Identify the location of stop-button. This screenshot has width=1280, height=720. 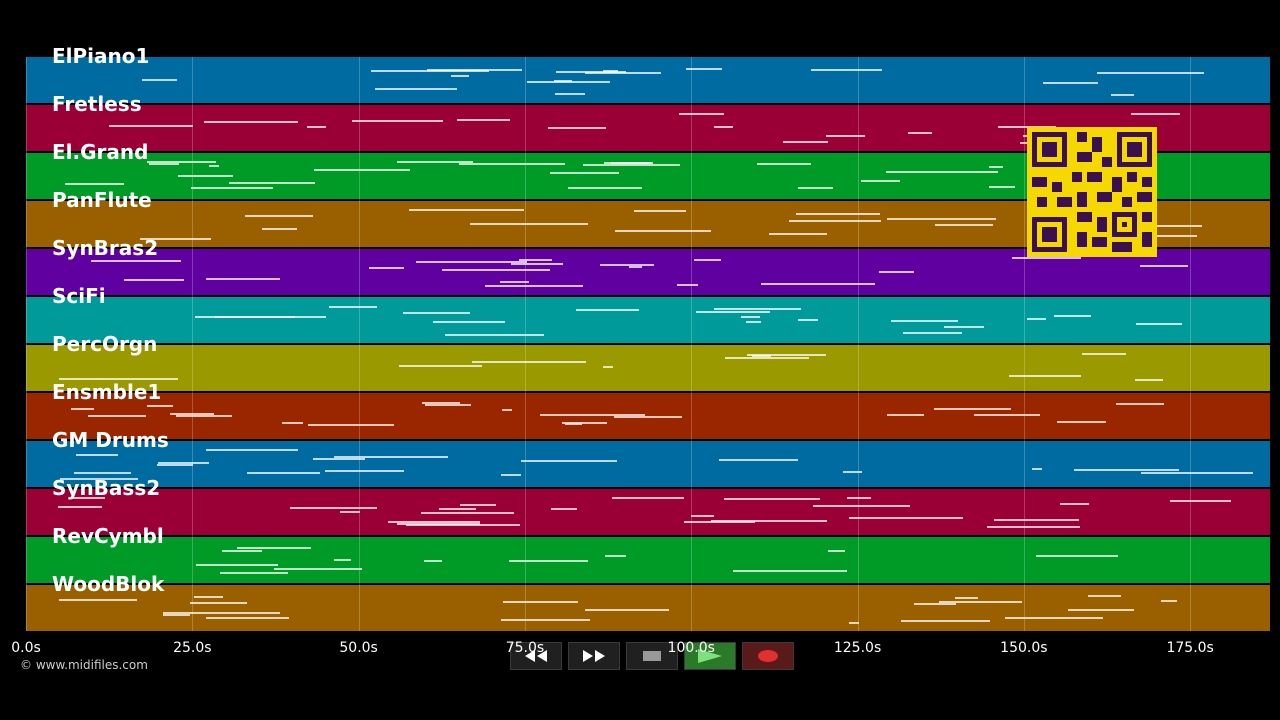
(652, 656).